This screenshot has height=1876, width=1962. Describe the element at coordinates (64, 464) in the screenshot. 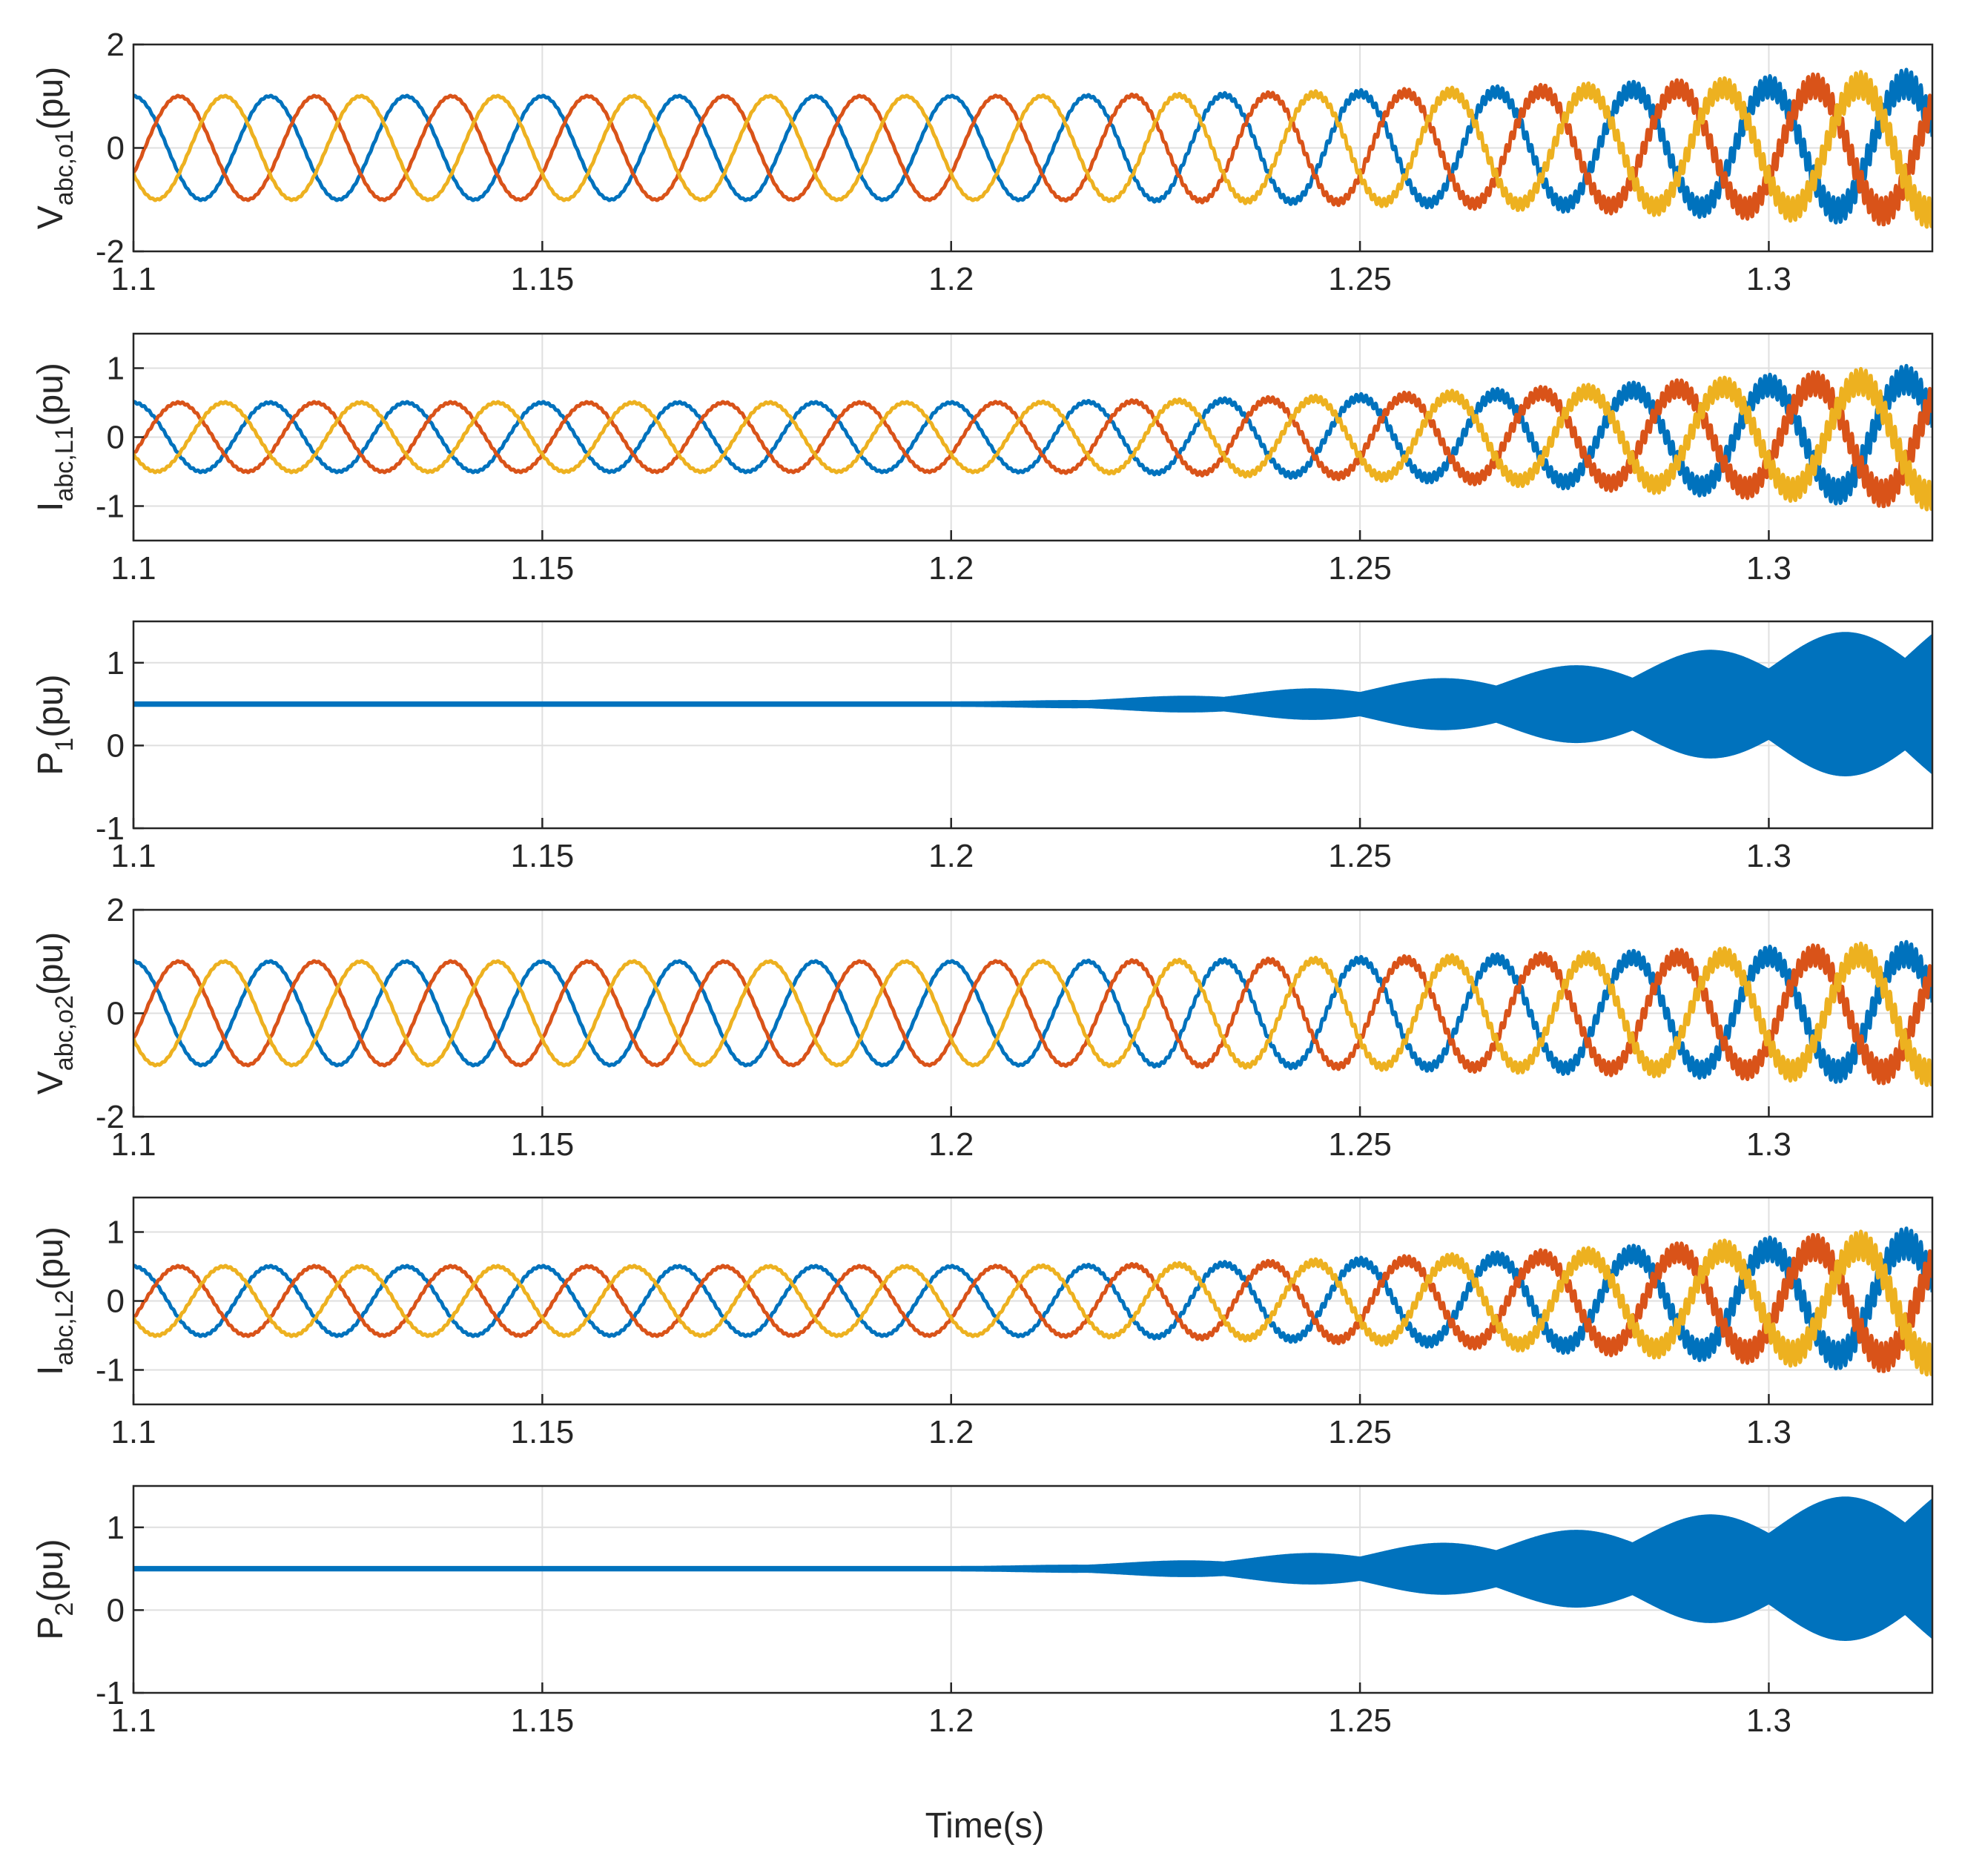

I see `y-axis-title-sub: abc,L1` at that location.